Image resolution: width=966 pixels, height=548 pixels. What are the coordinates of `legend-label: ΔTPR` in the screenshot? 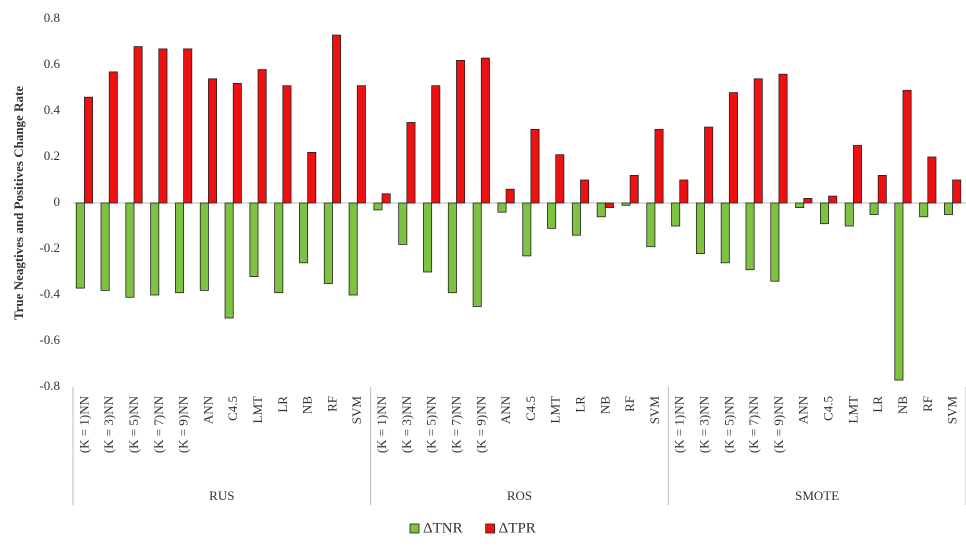 It's located at (517, 528).